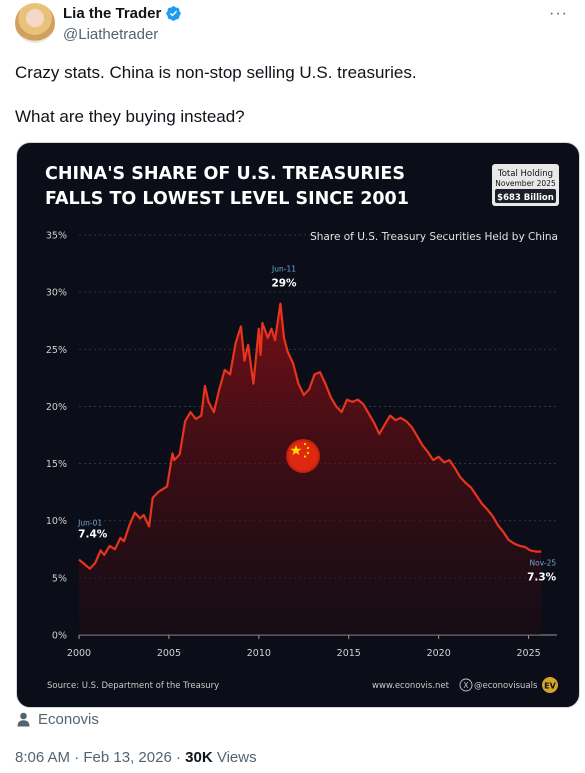 This screenshot has width=585, height=773. I want to click on y-tick-label: 35%, so click(56, 236).